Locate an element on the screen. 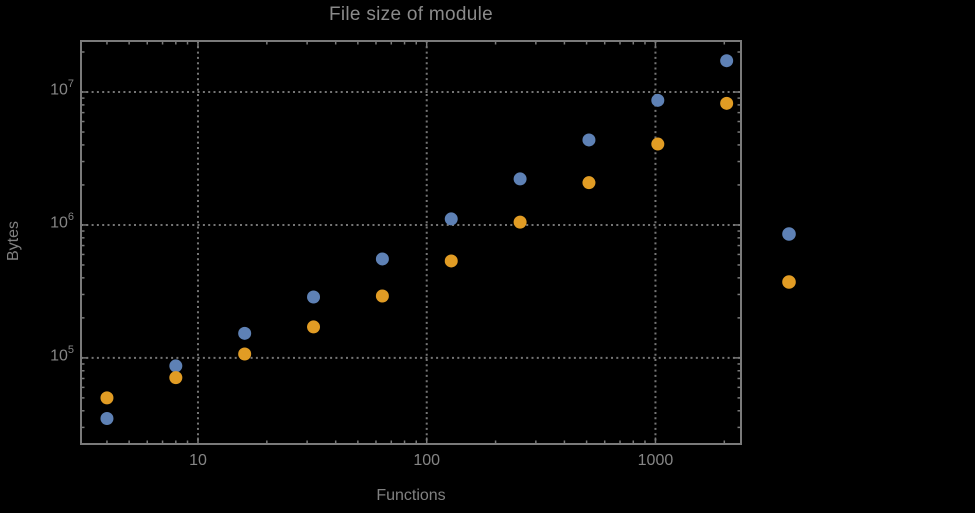 This screenshot has height=513, width=975. y-tick-label: 10⁶ is located at coordinates (62, 221).